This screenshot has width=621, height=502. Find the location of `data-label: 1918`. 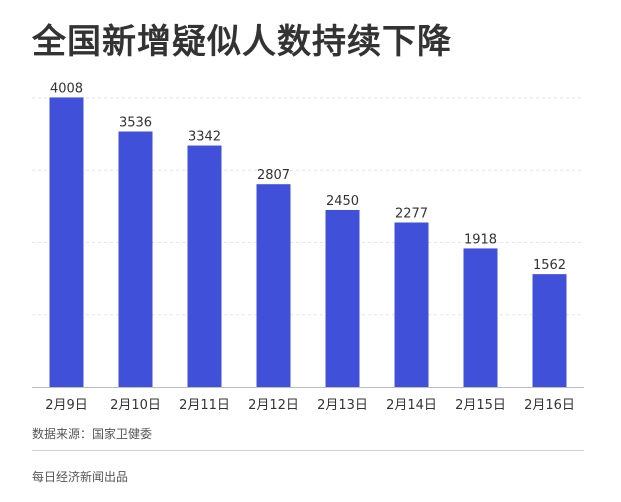

data-label: 1918 is located at coordinates (480, 239).